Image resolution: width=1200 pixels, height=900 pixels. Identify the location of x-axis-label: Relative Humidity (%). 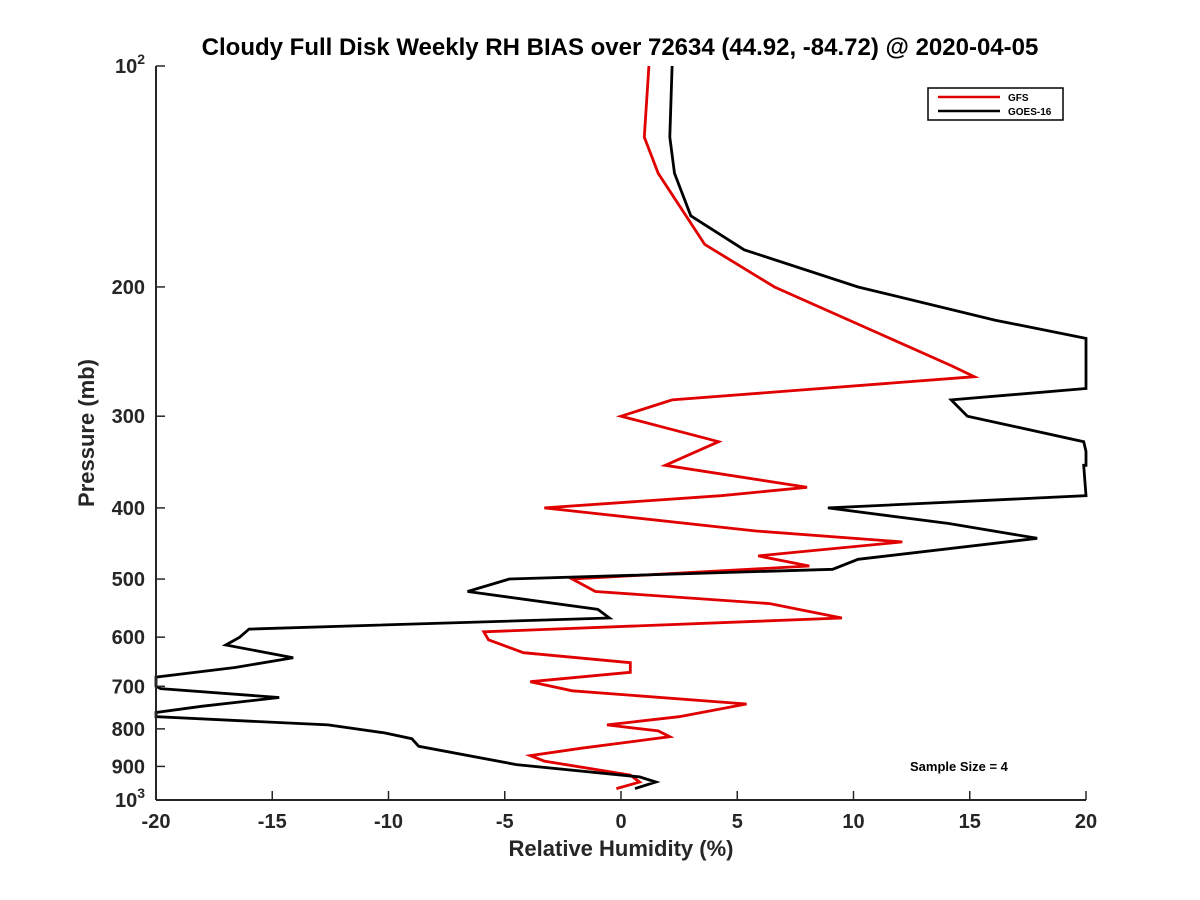
(621, 848).